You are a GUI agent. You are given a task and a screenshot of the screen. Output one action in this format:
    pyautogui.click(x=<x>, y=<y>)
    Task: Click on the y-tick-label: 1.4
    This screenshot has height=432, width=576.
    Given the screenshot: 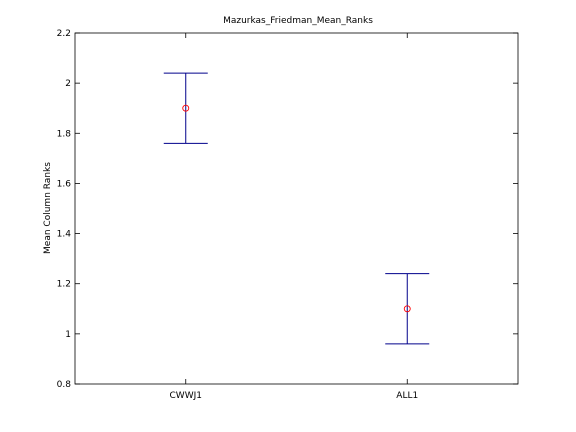 What is the action you would take?
    pyautogui.click(x=64, y=235)
    